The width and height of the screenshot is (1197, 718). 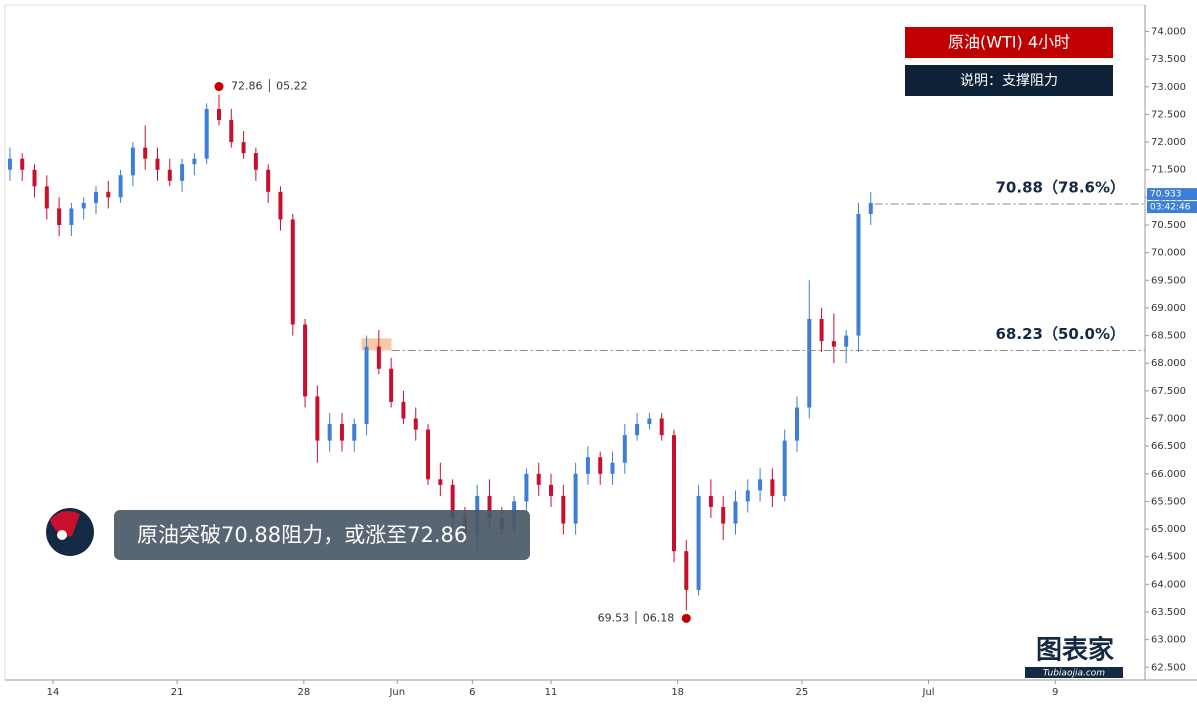 I want to click on price-tag: 70.933, so click(x=1166, y=195).